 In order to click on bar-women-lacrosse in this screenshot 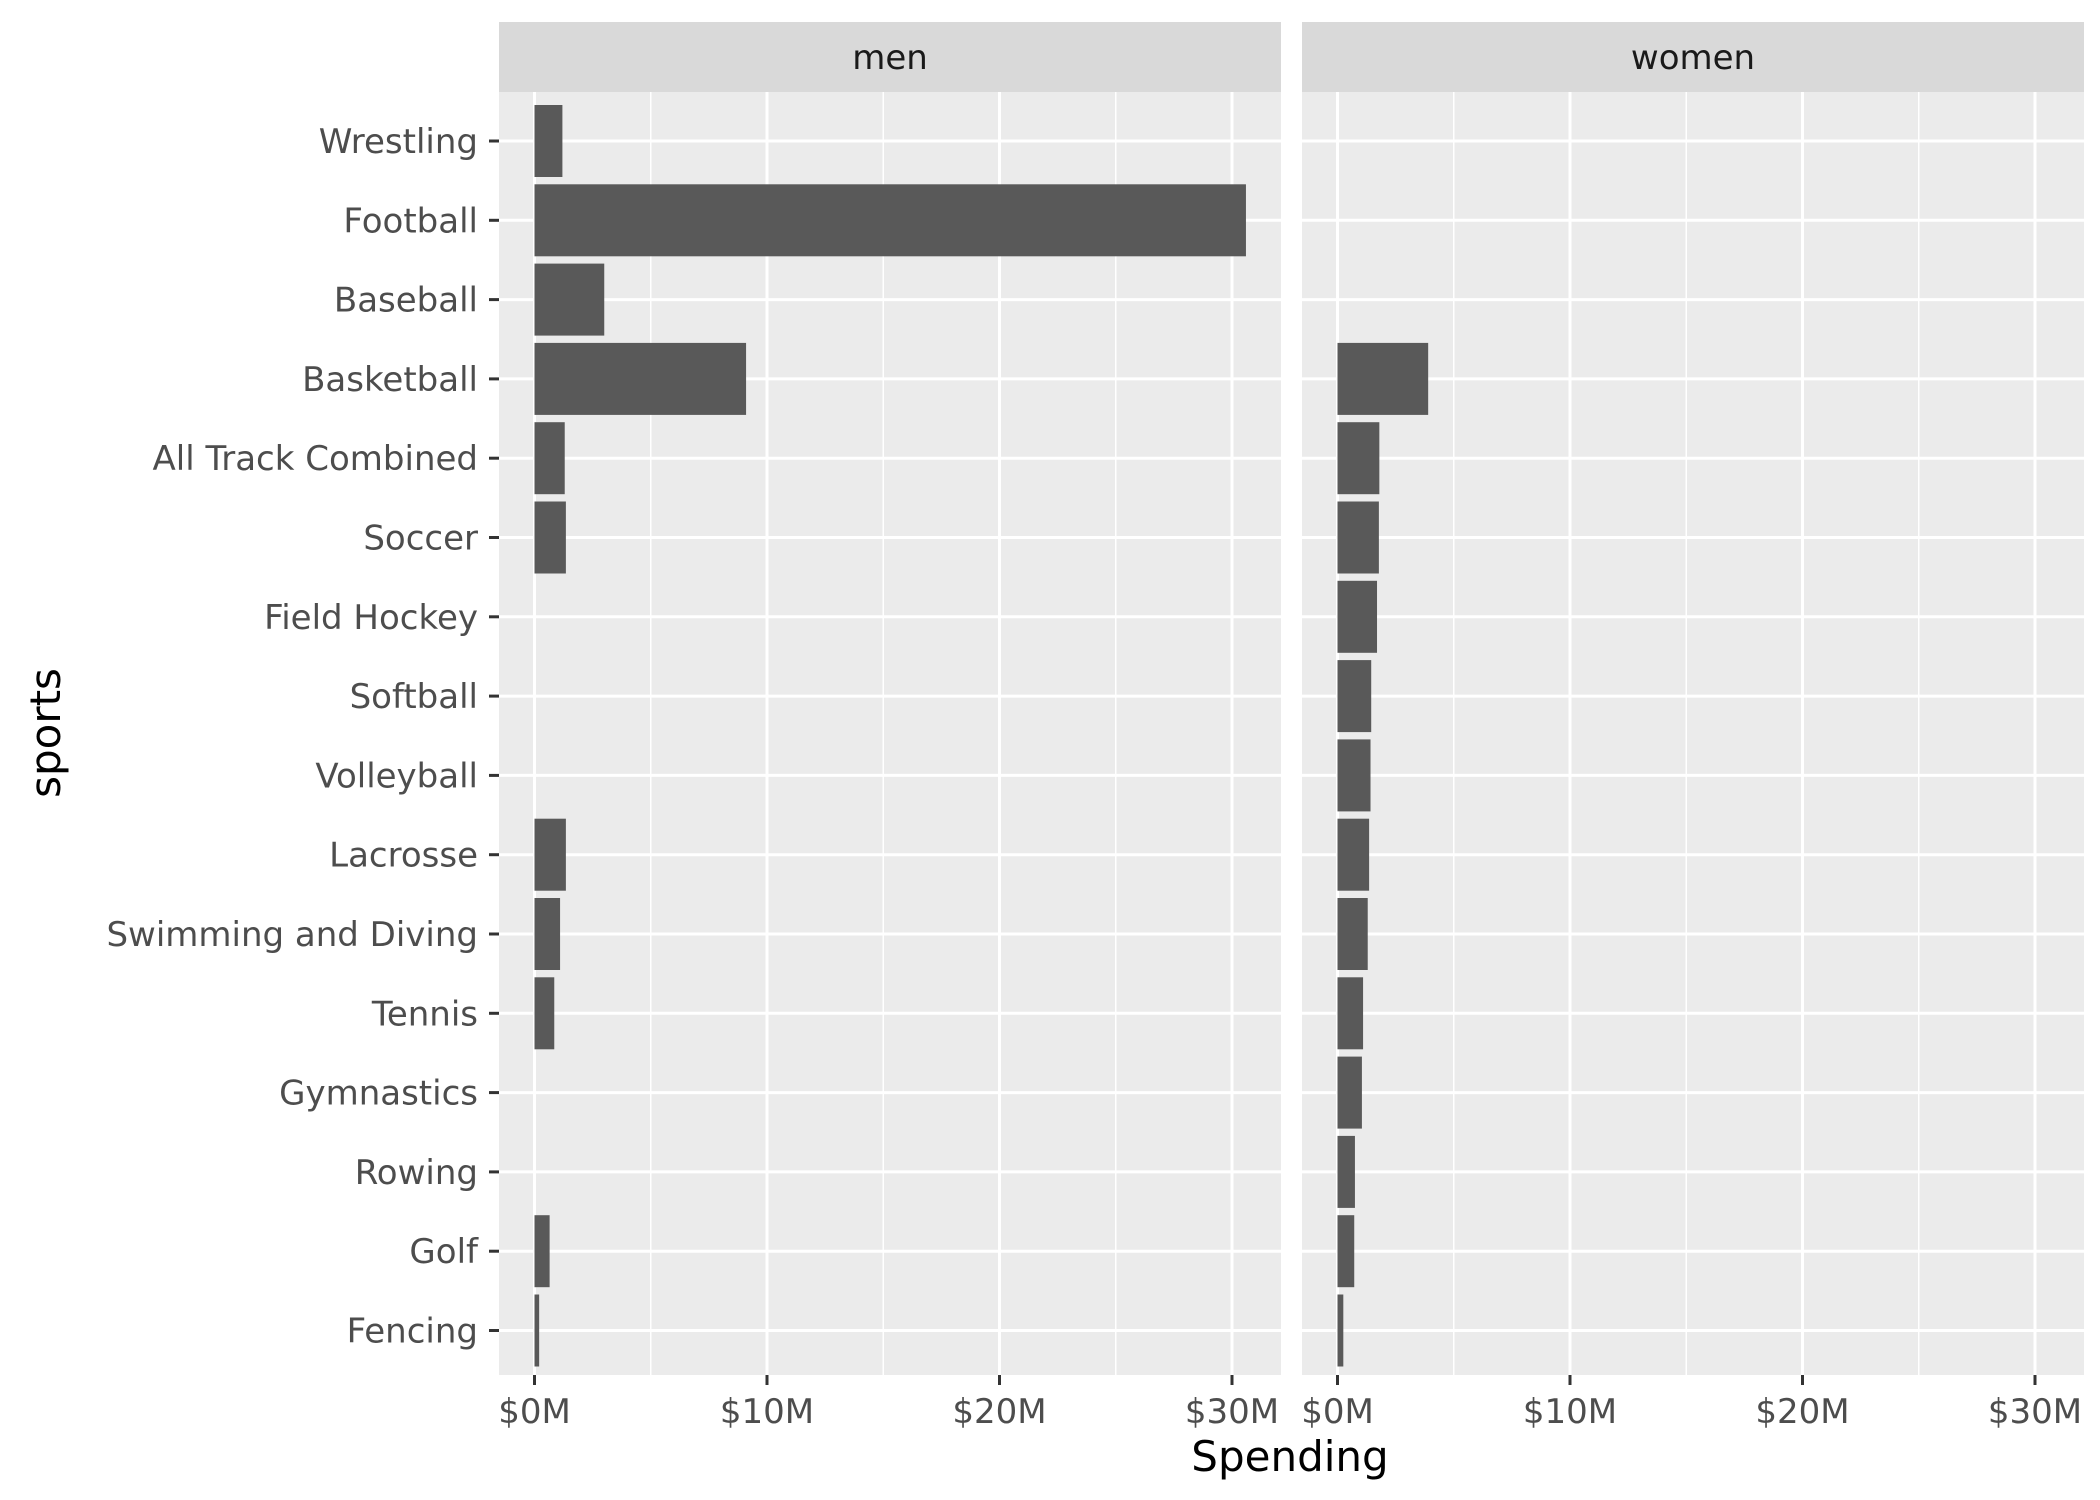, I will do `click(1353, 854)`.